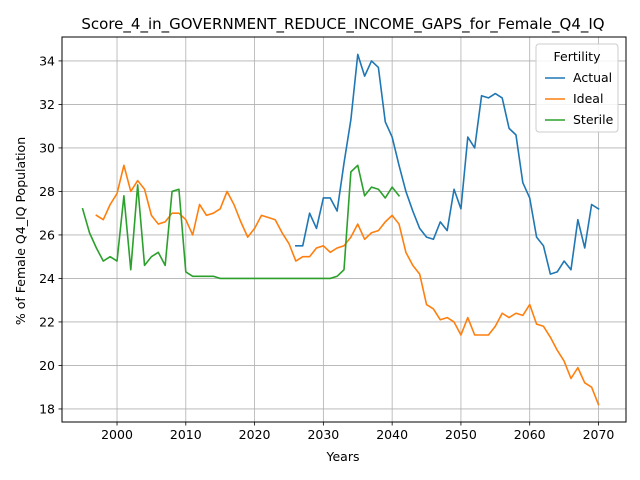  What do you see at coordinates (47, 321) in the screenshot?
I see `y-tick-label: 22` at bounding box center [47, 321].